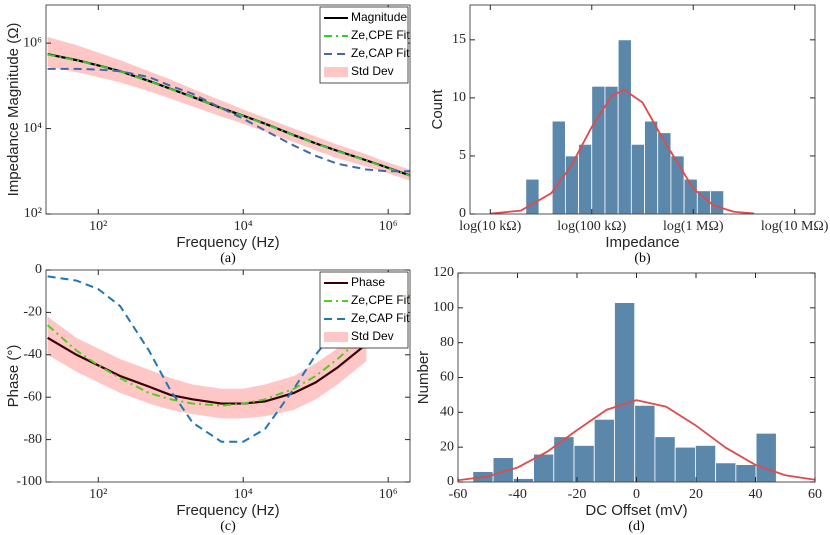  What do you see at coordinates (447, 446) in the screenshot?
I see `y-tick-label: 20` at bounding box center [447, 446].